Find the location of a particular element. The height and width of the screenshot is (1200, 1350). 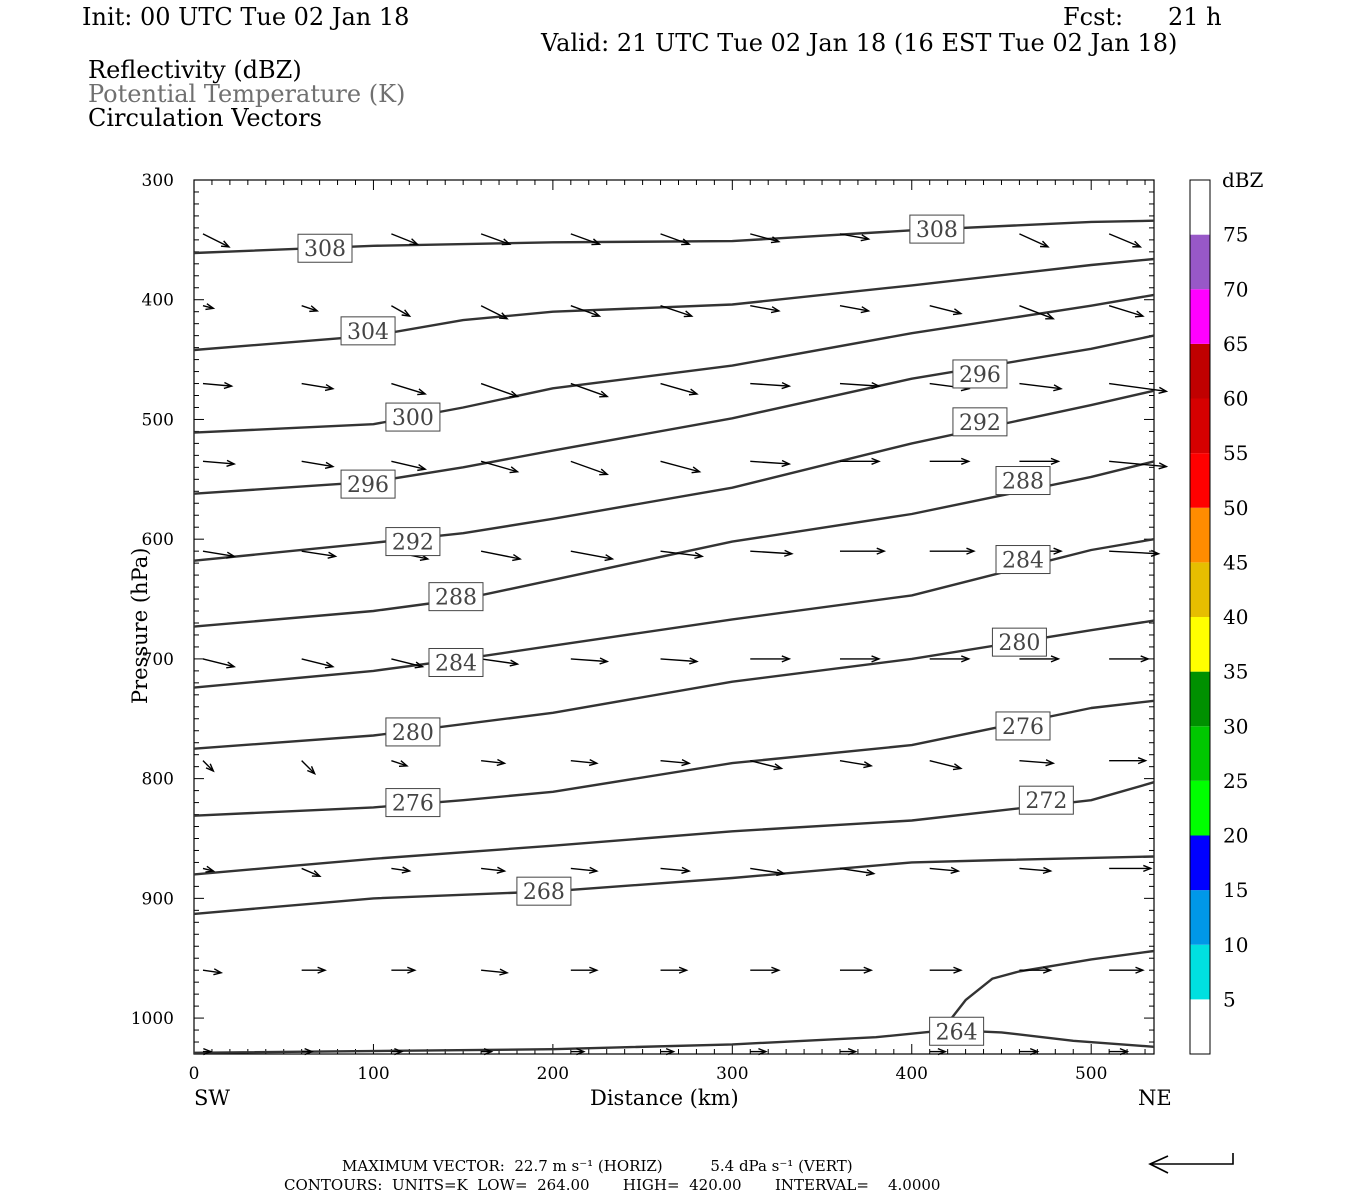

contour-label-text: 276 is located at coordinates (413, 804).